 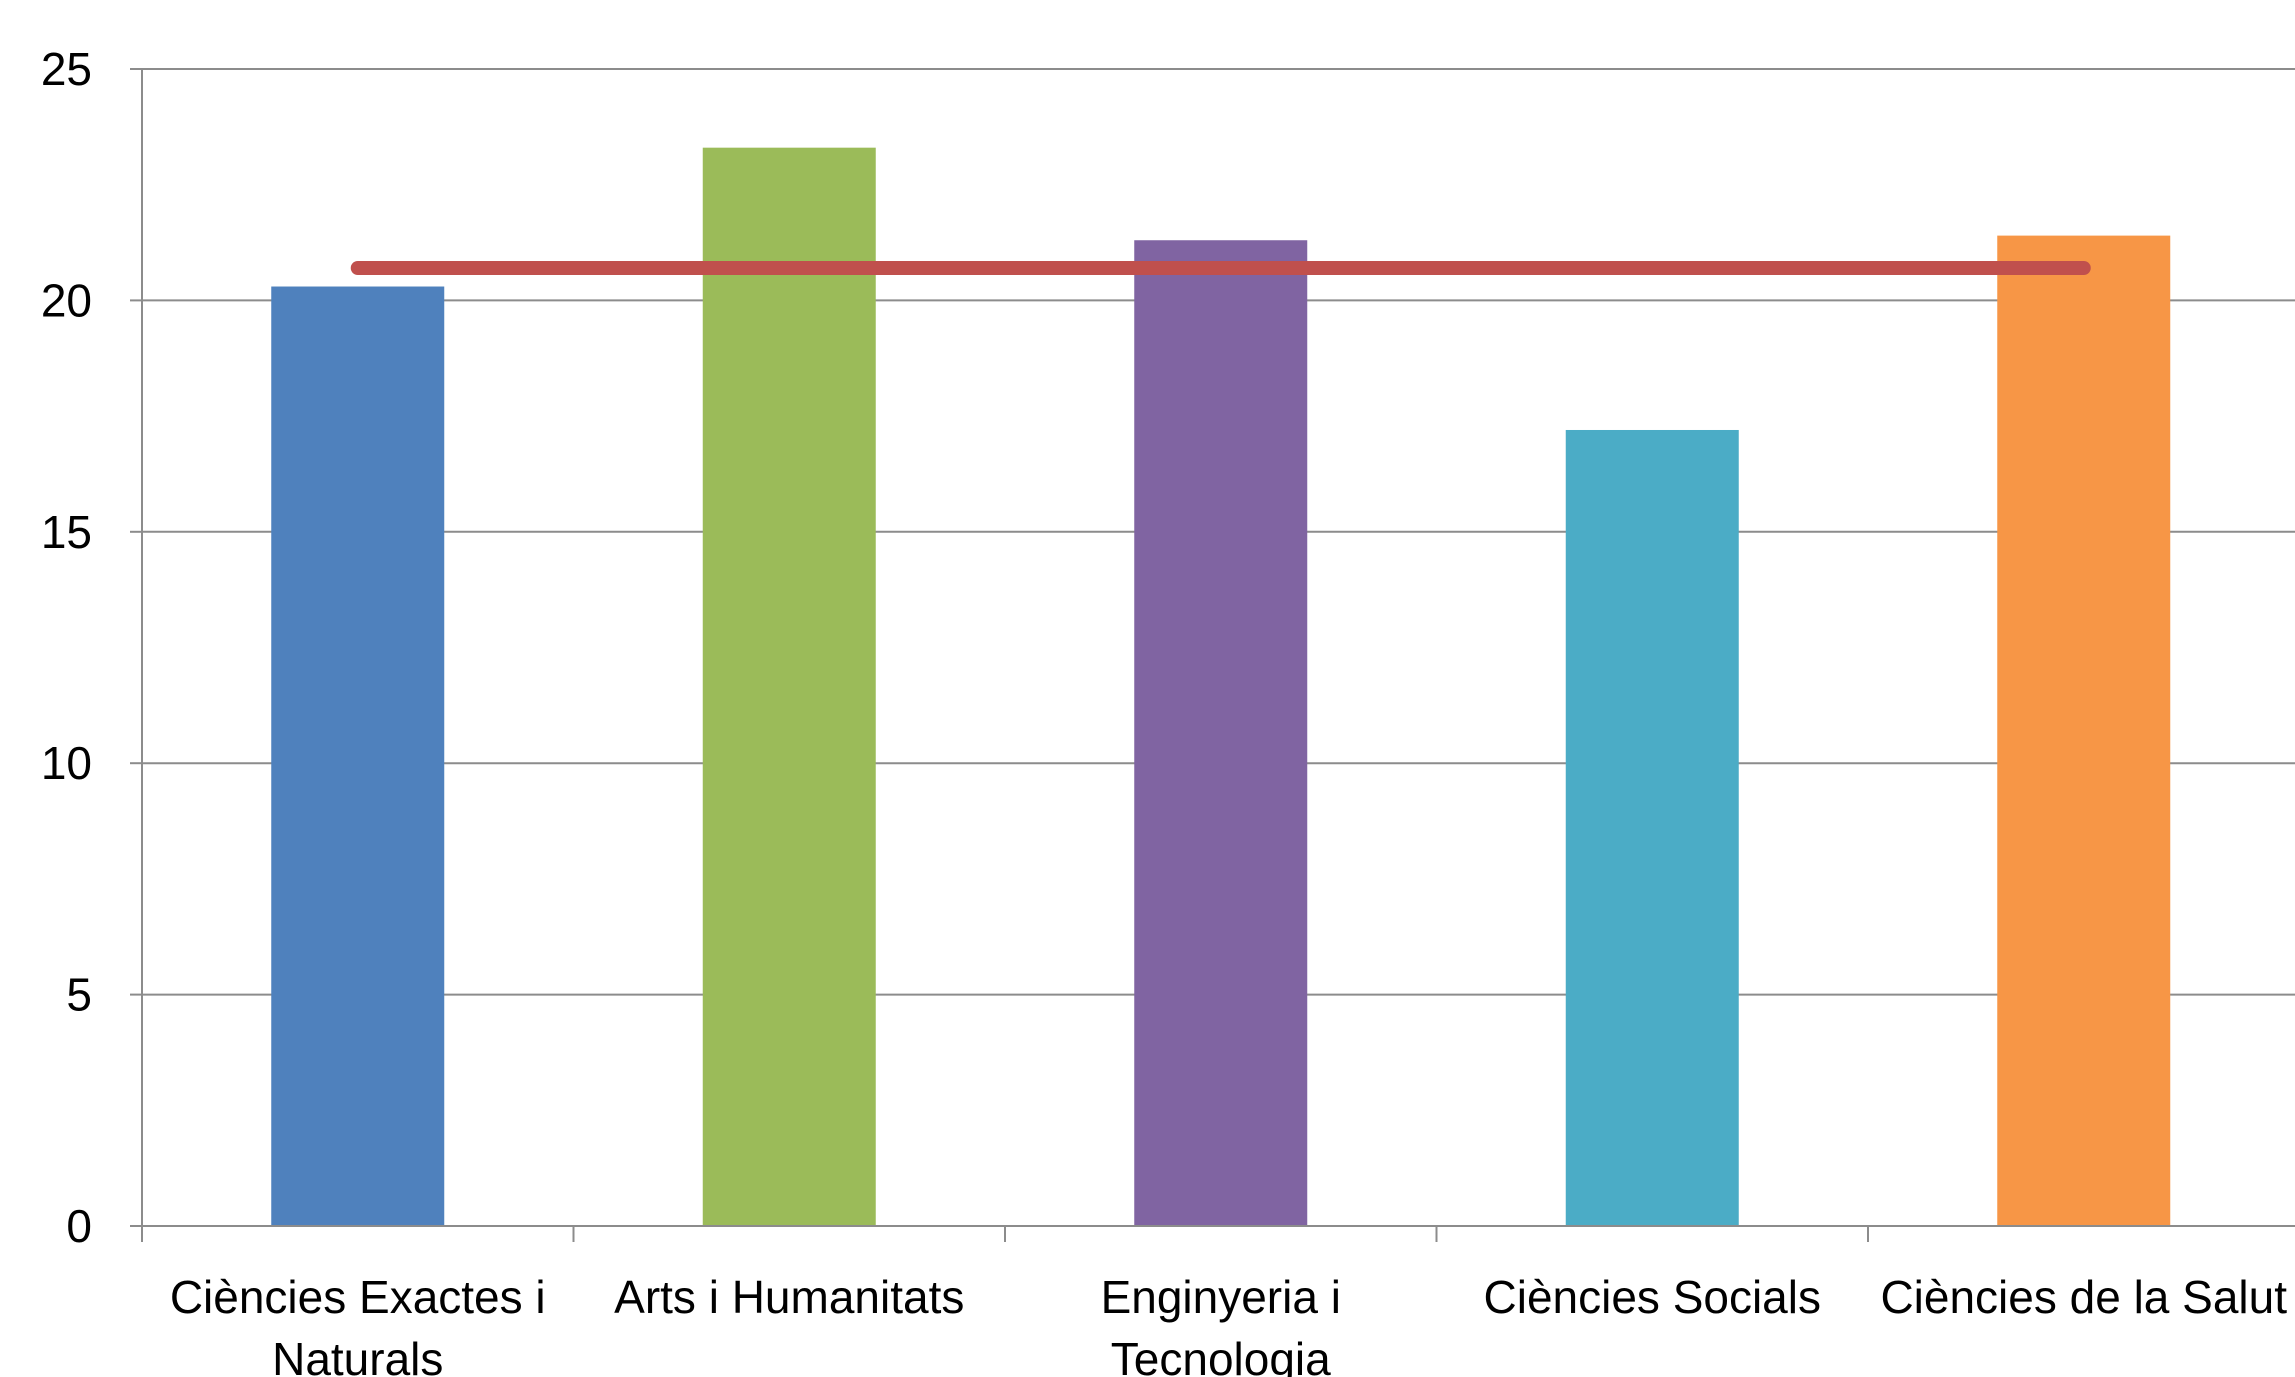 What do you see at coordinates (66, 647) in the screenshot?
I see `y-tick-labels: 0 5 10 15 20 25` at bounding box center [66, 647].